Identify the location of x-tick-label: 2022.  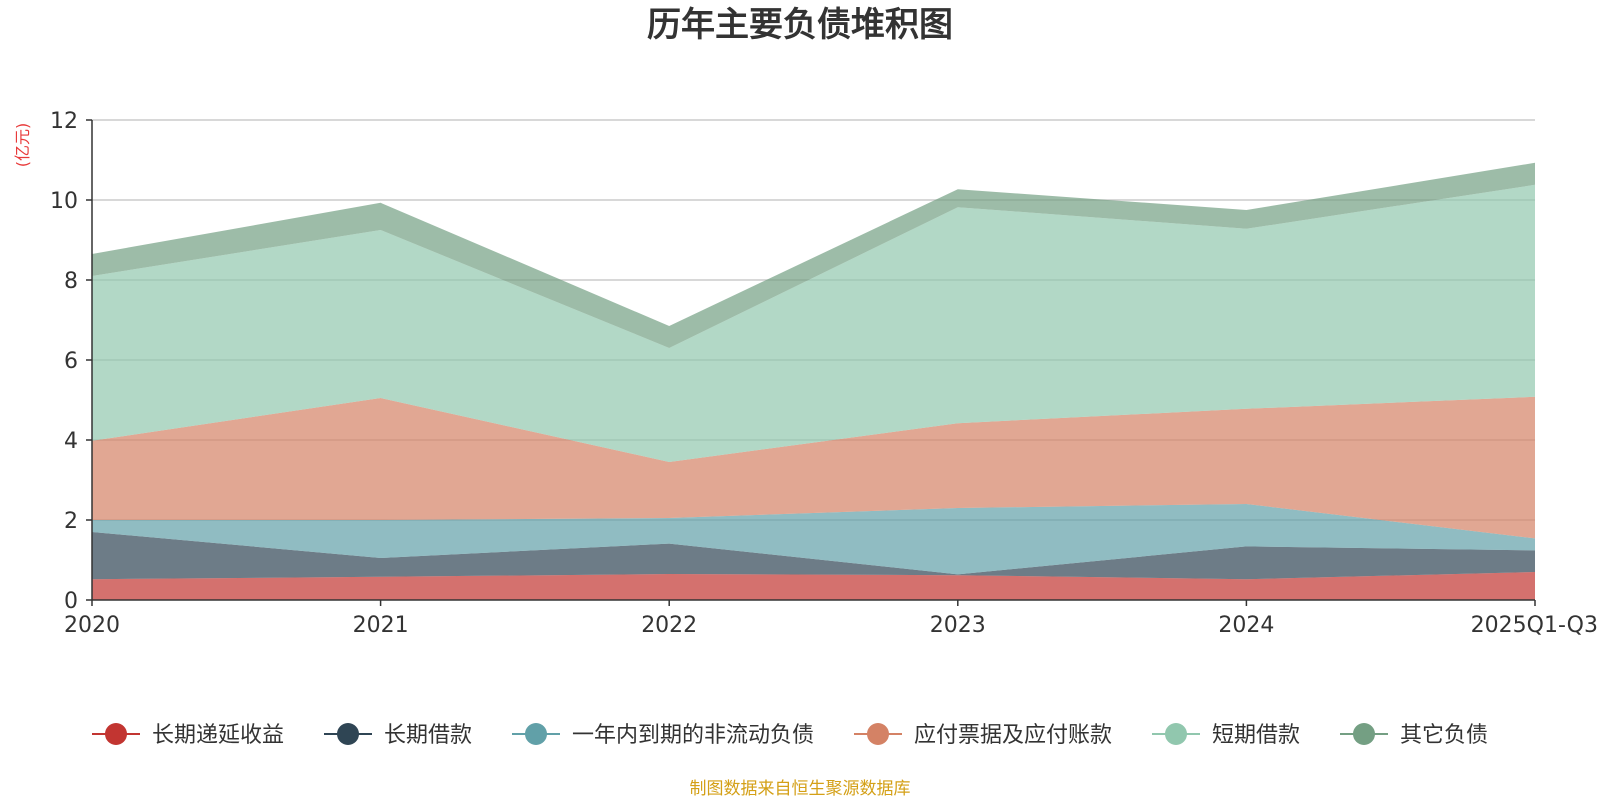
(669, 625).